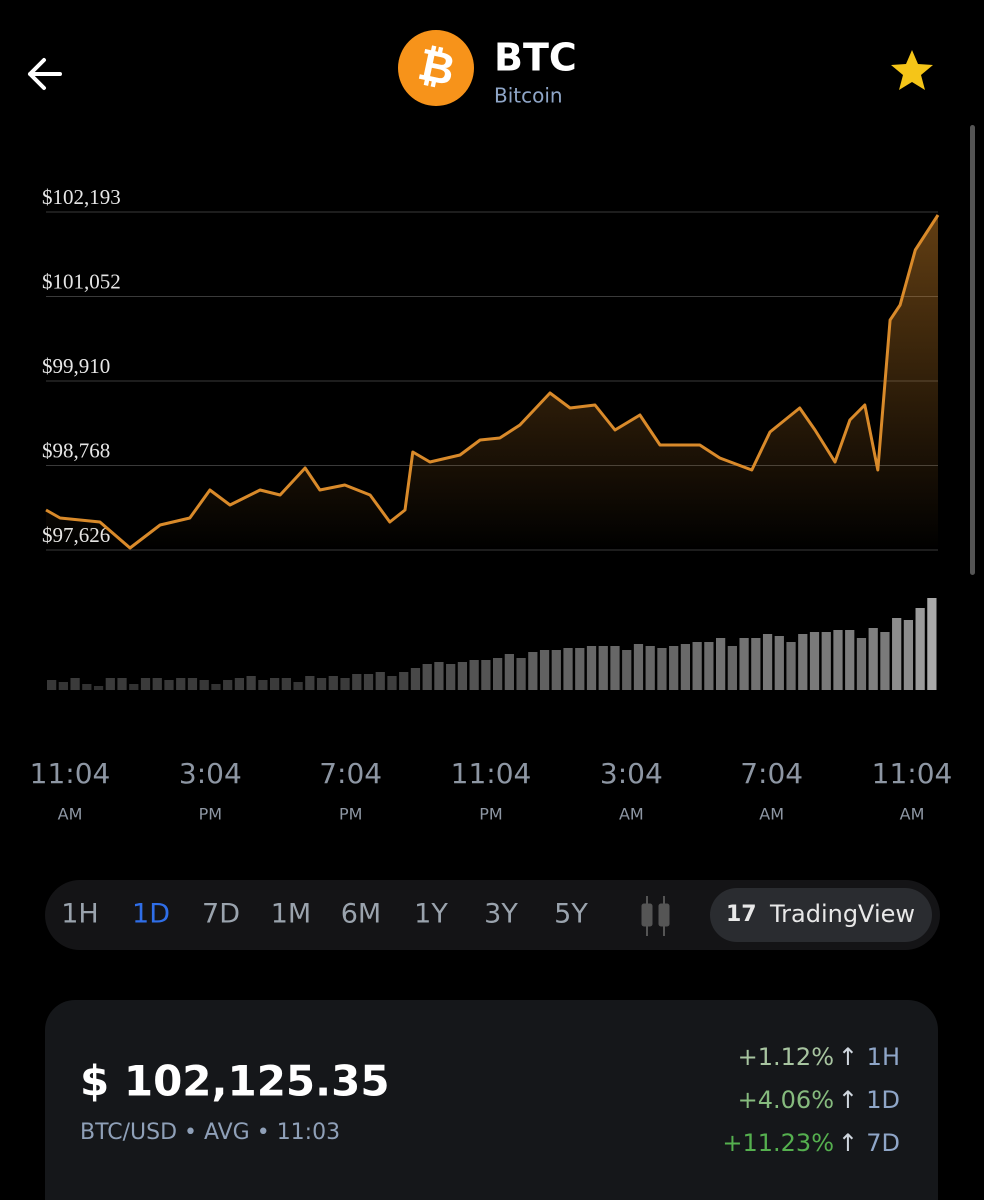  I want to click on change-period: 1H, so click(883, 1057).